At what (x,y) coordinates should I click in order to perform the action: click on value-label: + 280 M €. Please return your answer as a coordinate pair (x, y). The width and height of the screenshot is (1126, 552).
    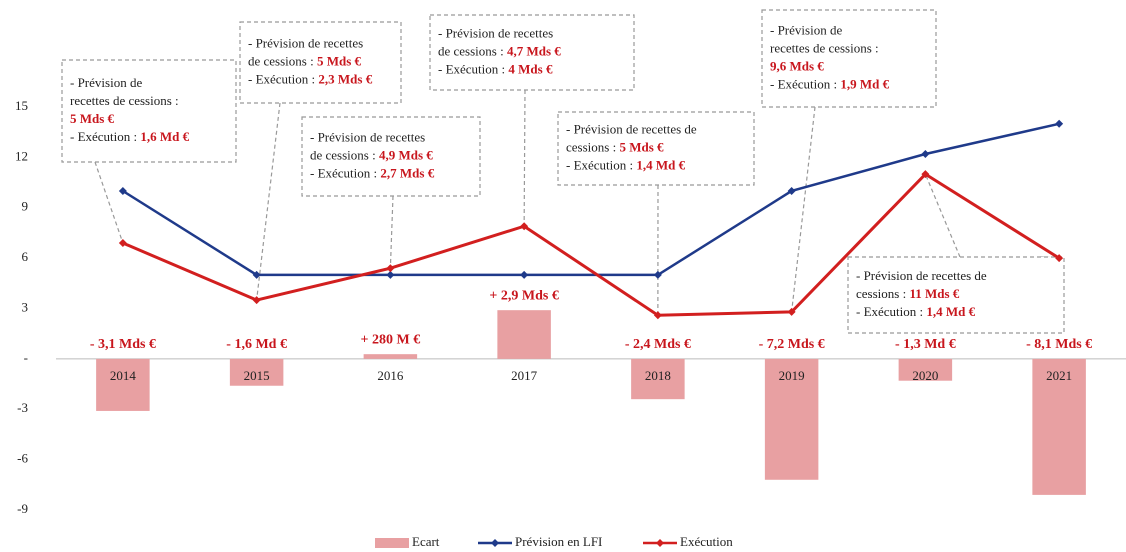
    Looking at the image, I should click on (391, 339).